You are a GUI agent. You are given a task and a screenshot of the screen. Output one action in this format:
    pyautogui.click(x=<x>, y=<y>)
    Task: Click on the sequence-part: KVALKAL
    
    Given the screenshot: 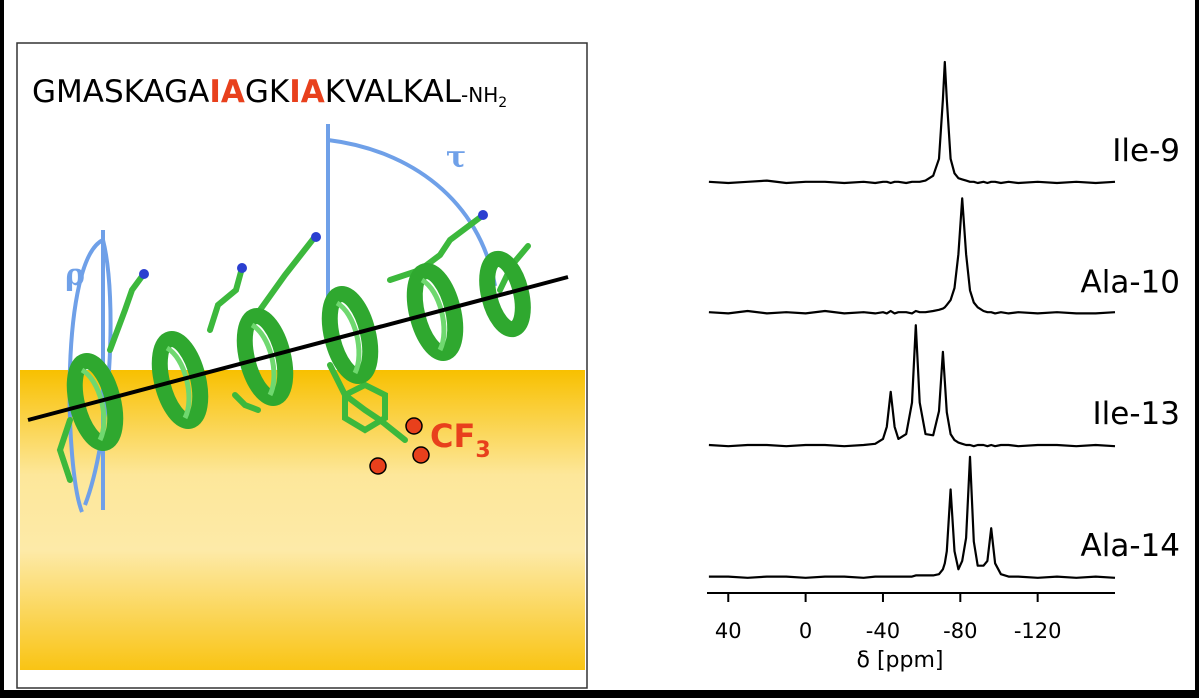 What is the action you would take?
    pyautogui.click(x=393, y=92)
    